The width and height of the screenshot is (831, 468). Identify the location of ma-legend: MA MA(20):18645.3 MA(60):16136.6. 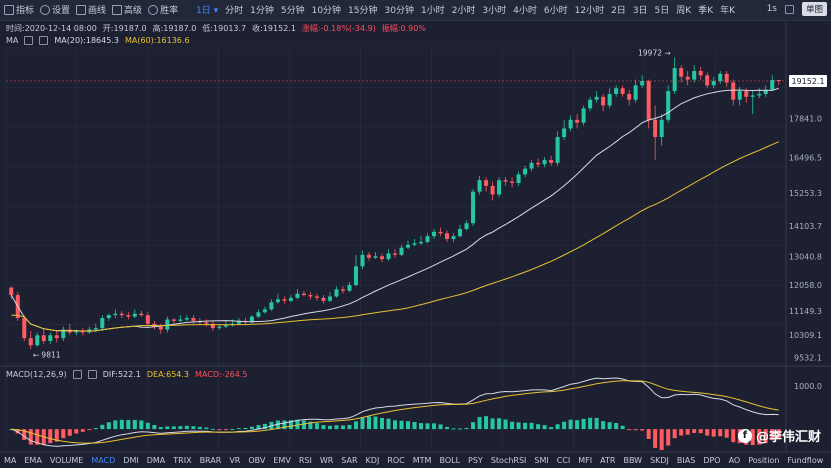
(98, 40).